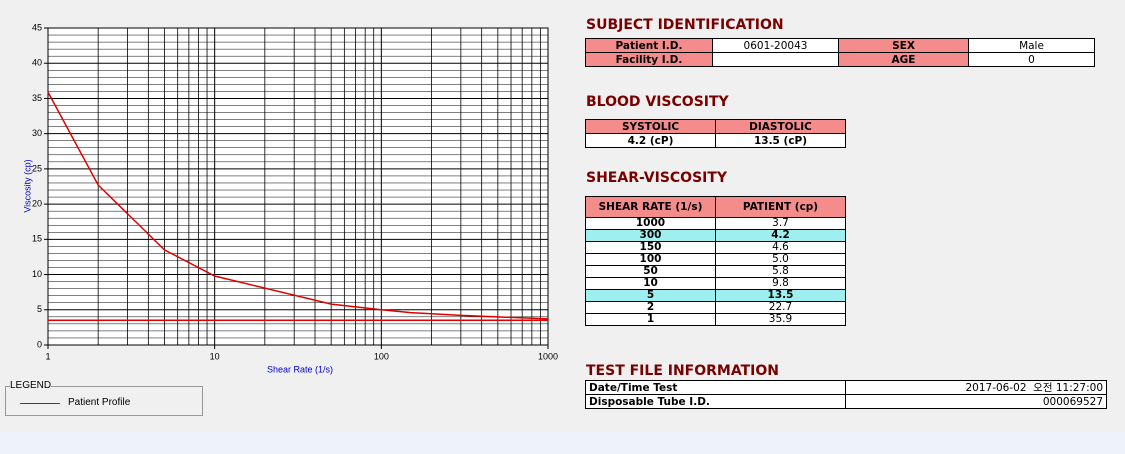 This screenshot has width=1125, height=454. I want to click on section-title: BLOOD VISCOSITY, so click(657, 102).